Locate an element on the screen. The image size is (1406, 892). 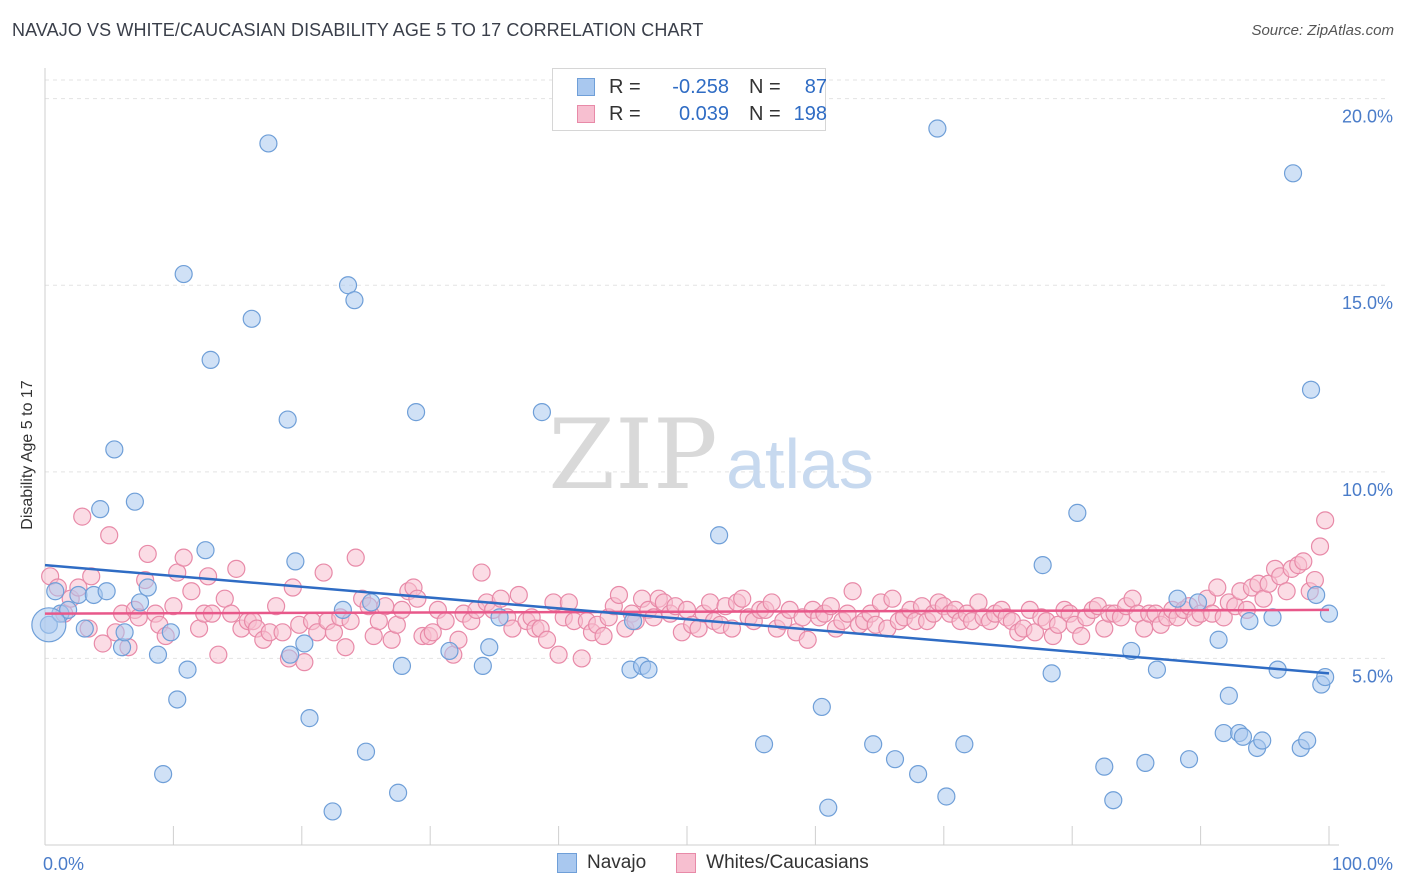
legend-row-navajo: R = -0.258 N = 87 is located at coordinates (702, 87).